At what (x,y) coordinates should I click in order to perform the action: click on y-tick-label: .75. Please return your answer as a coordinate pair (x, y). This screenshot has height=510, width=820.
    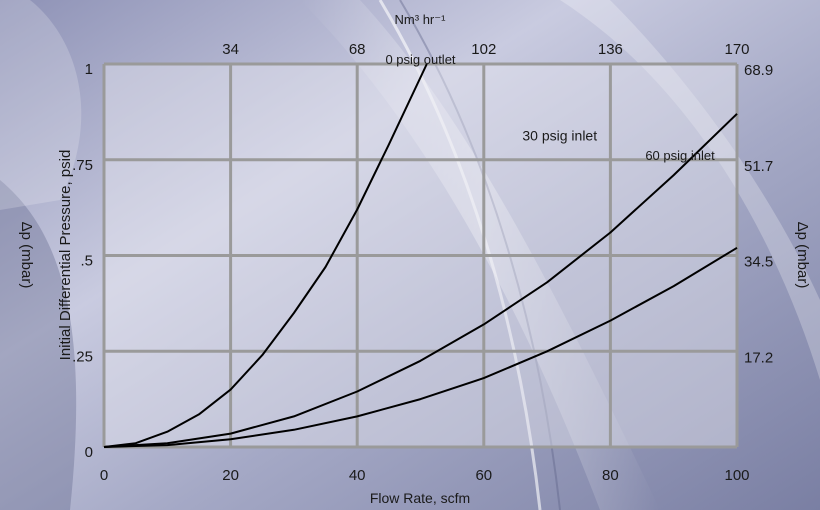
    Looking at the image, I should click on (82, 165).